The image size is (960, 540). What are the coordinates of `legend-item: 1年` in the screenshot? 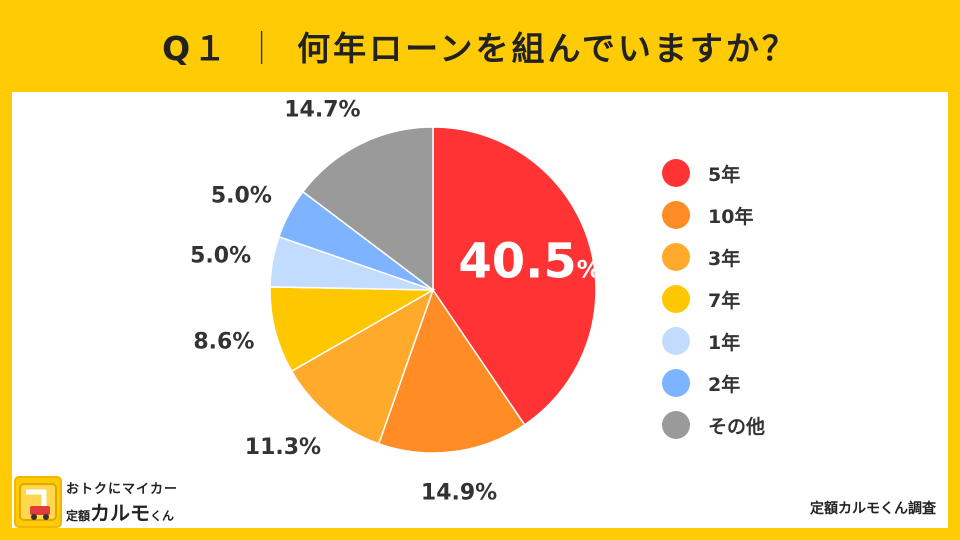 It's located at (762, 341).